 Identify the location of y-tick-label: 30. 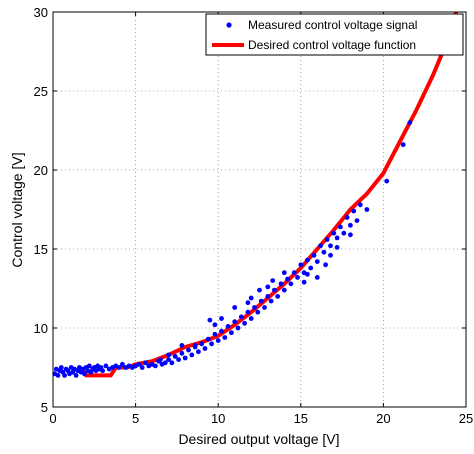
(41, 12).